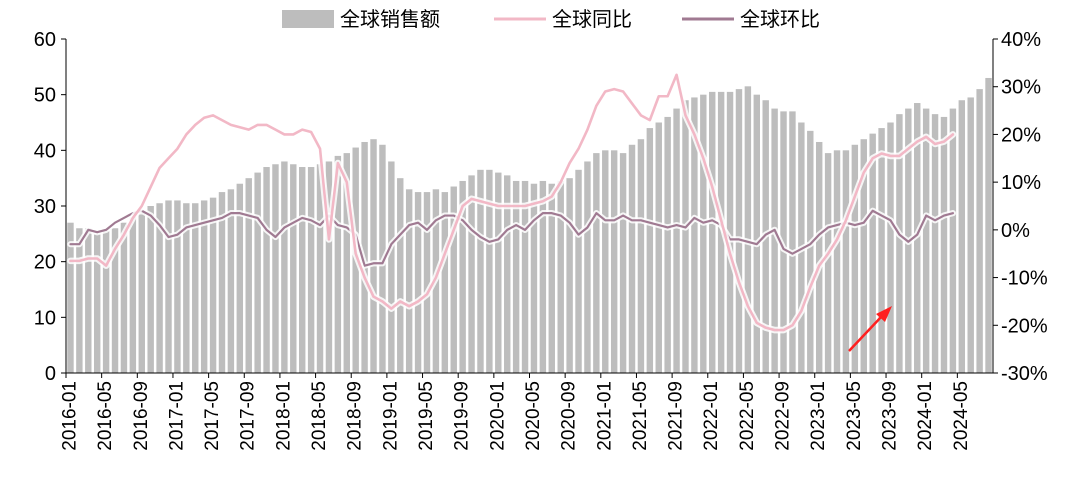 This screenshot has width=1077, height=495. Describe the element at coordinates (176, 416) in the screenshot. I see `x-tick-label: 2017-01` at that location.